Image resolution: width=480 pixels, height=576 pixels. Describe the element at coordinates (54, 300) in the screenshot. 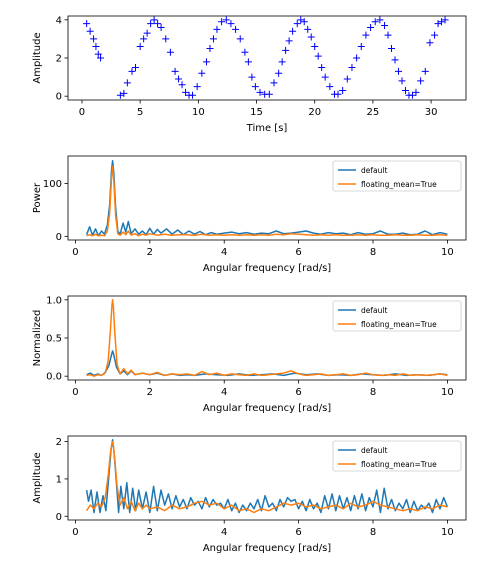

I see `y-tick-label: 1.0` at that location.